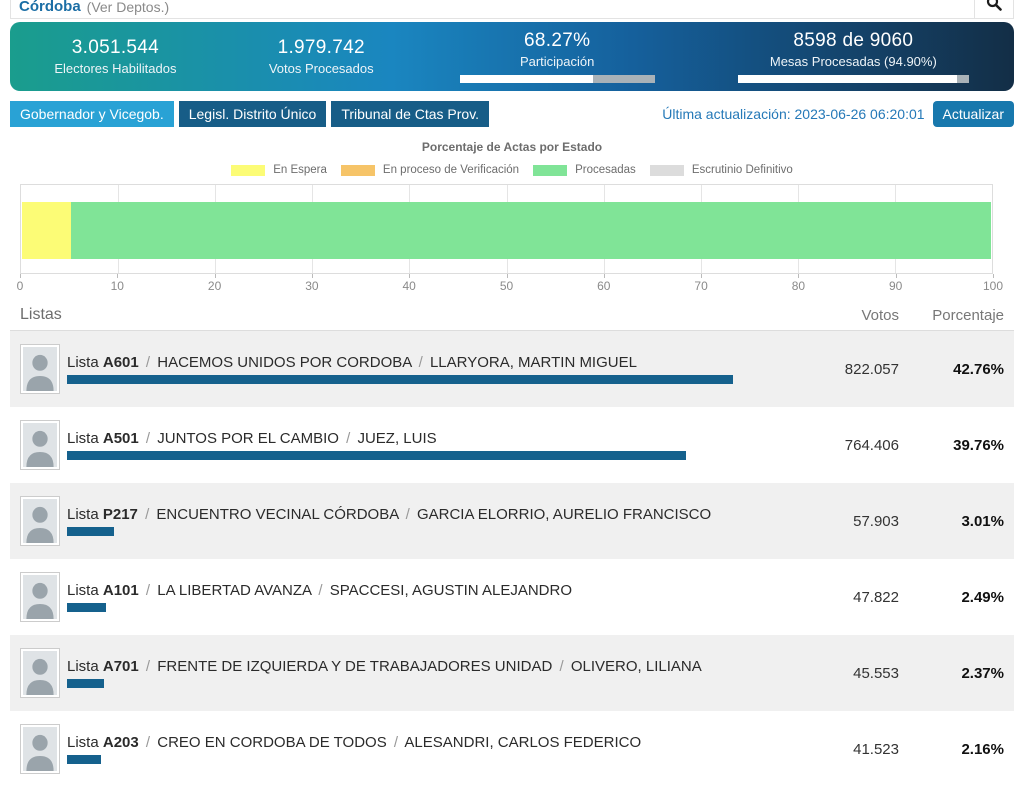 This screenshot has height=789, width=1024. I want to click on legend-item: En proceso de Verificación, so click(430, 170).